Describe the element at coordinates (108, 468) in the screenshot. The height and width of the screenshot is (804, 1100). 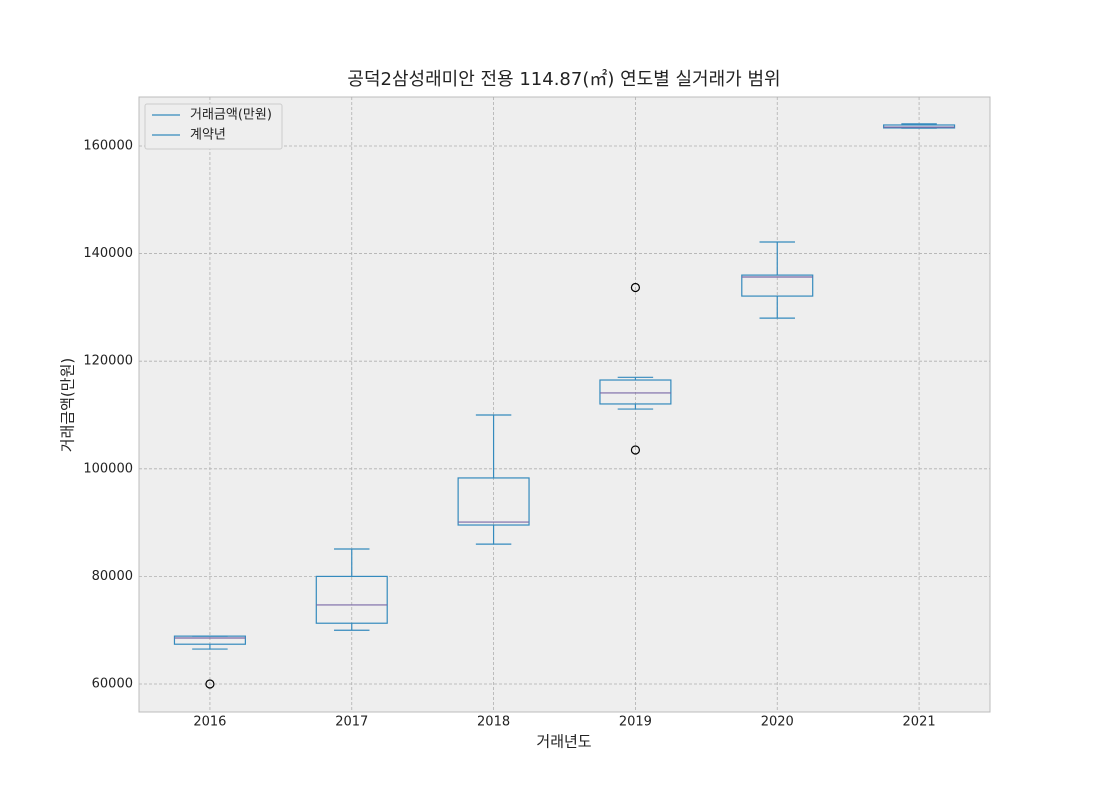
I see `y-tick-label: 100000` at that location.